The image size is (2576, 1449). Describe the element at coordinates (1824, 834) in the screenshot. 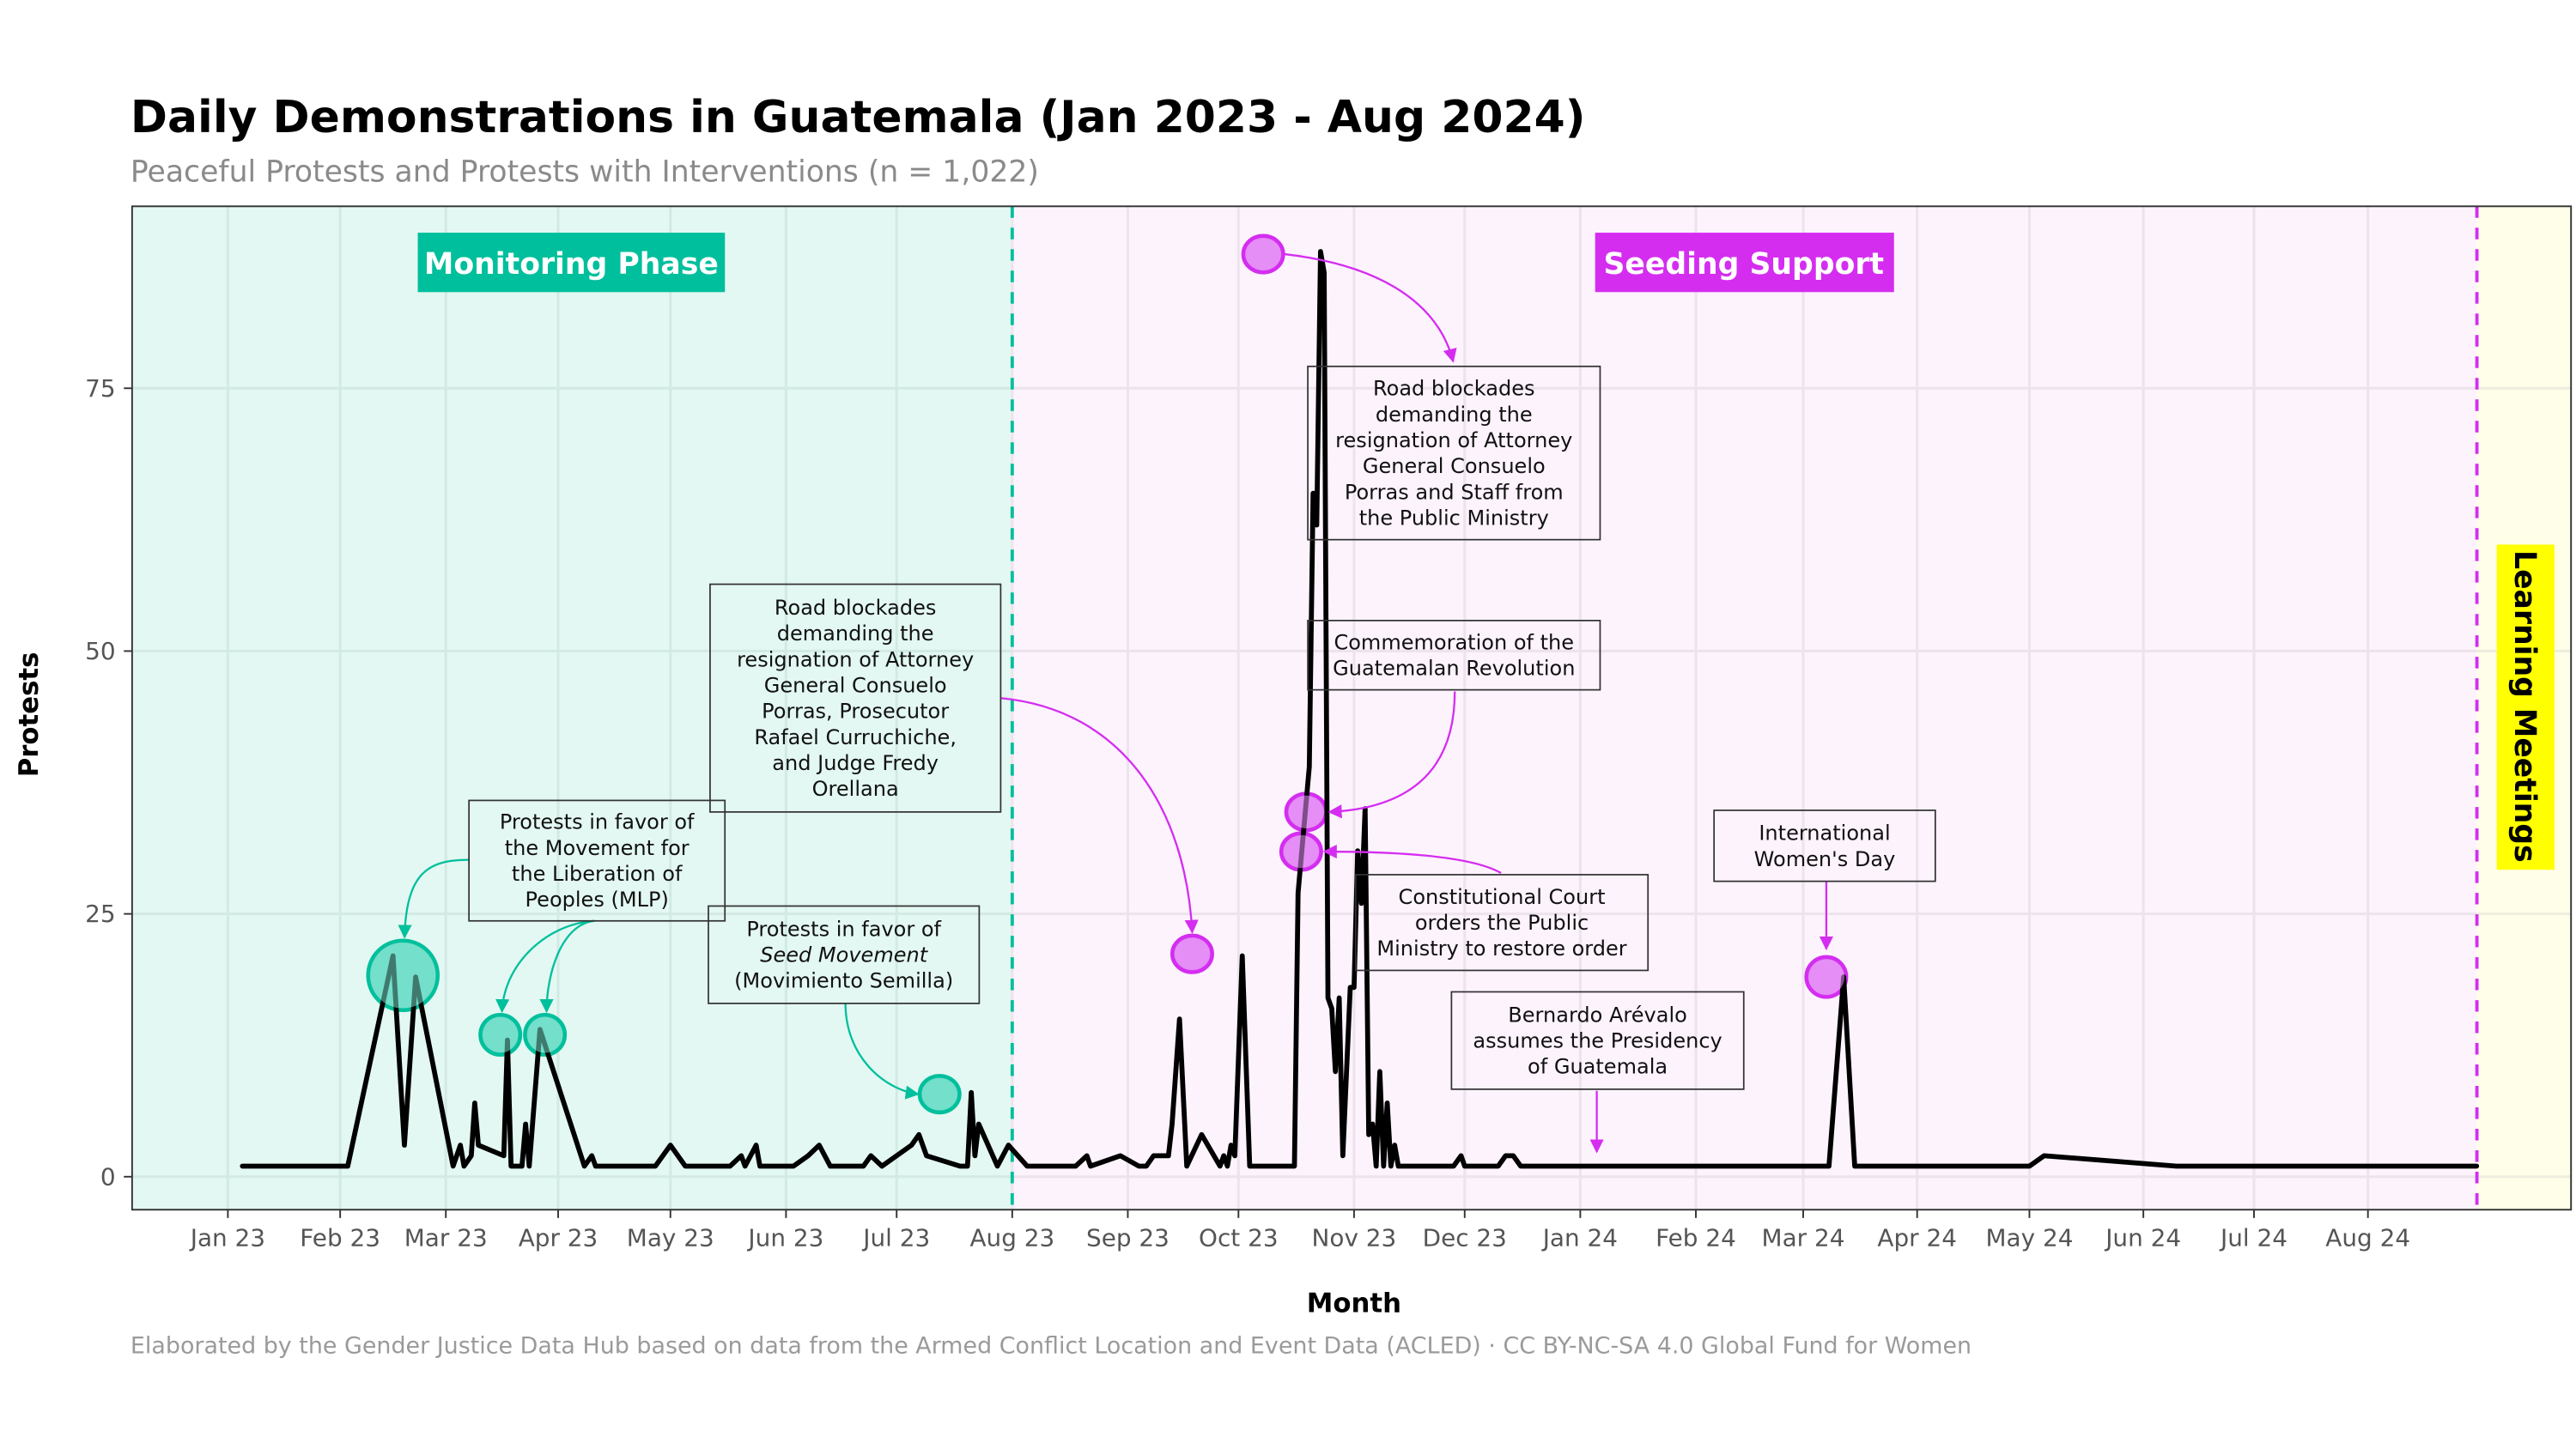

I see `annotation-line: International` at that location.